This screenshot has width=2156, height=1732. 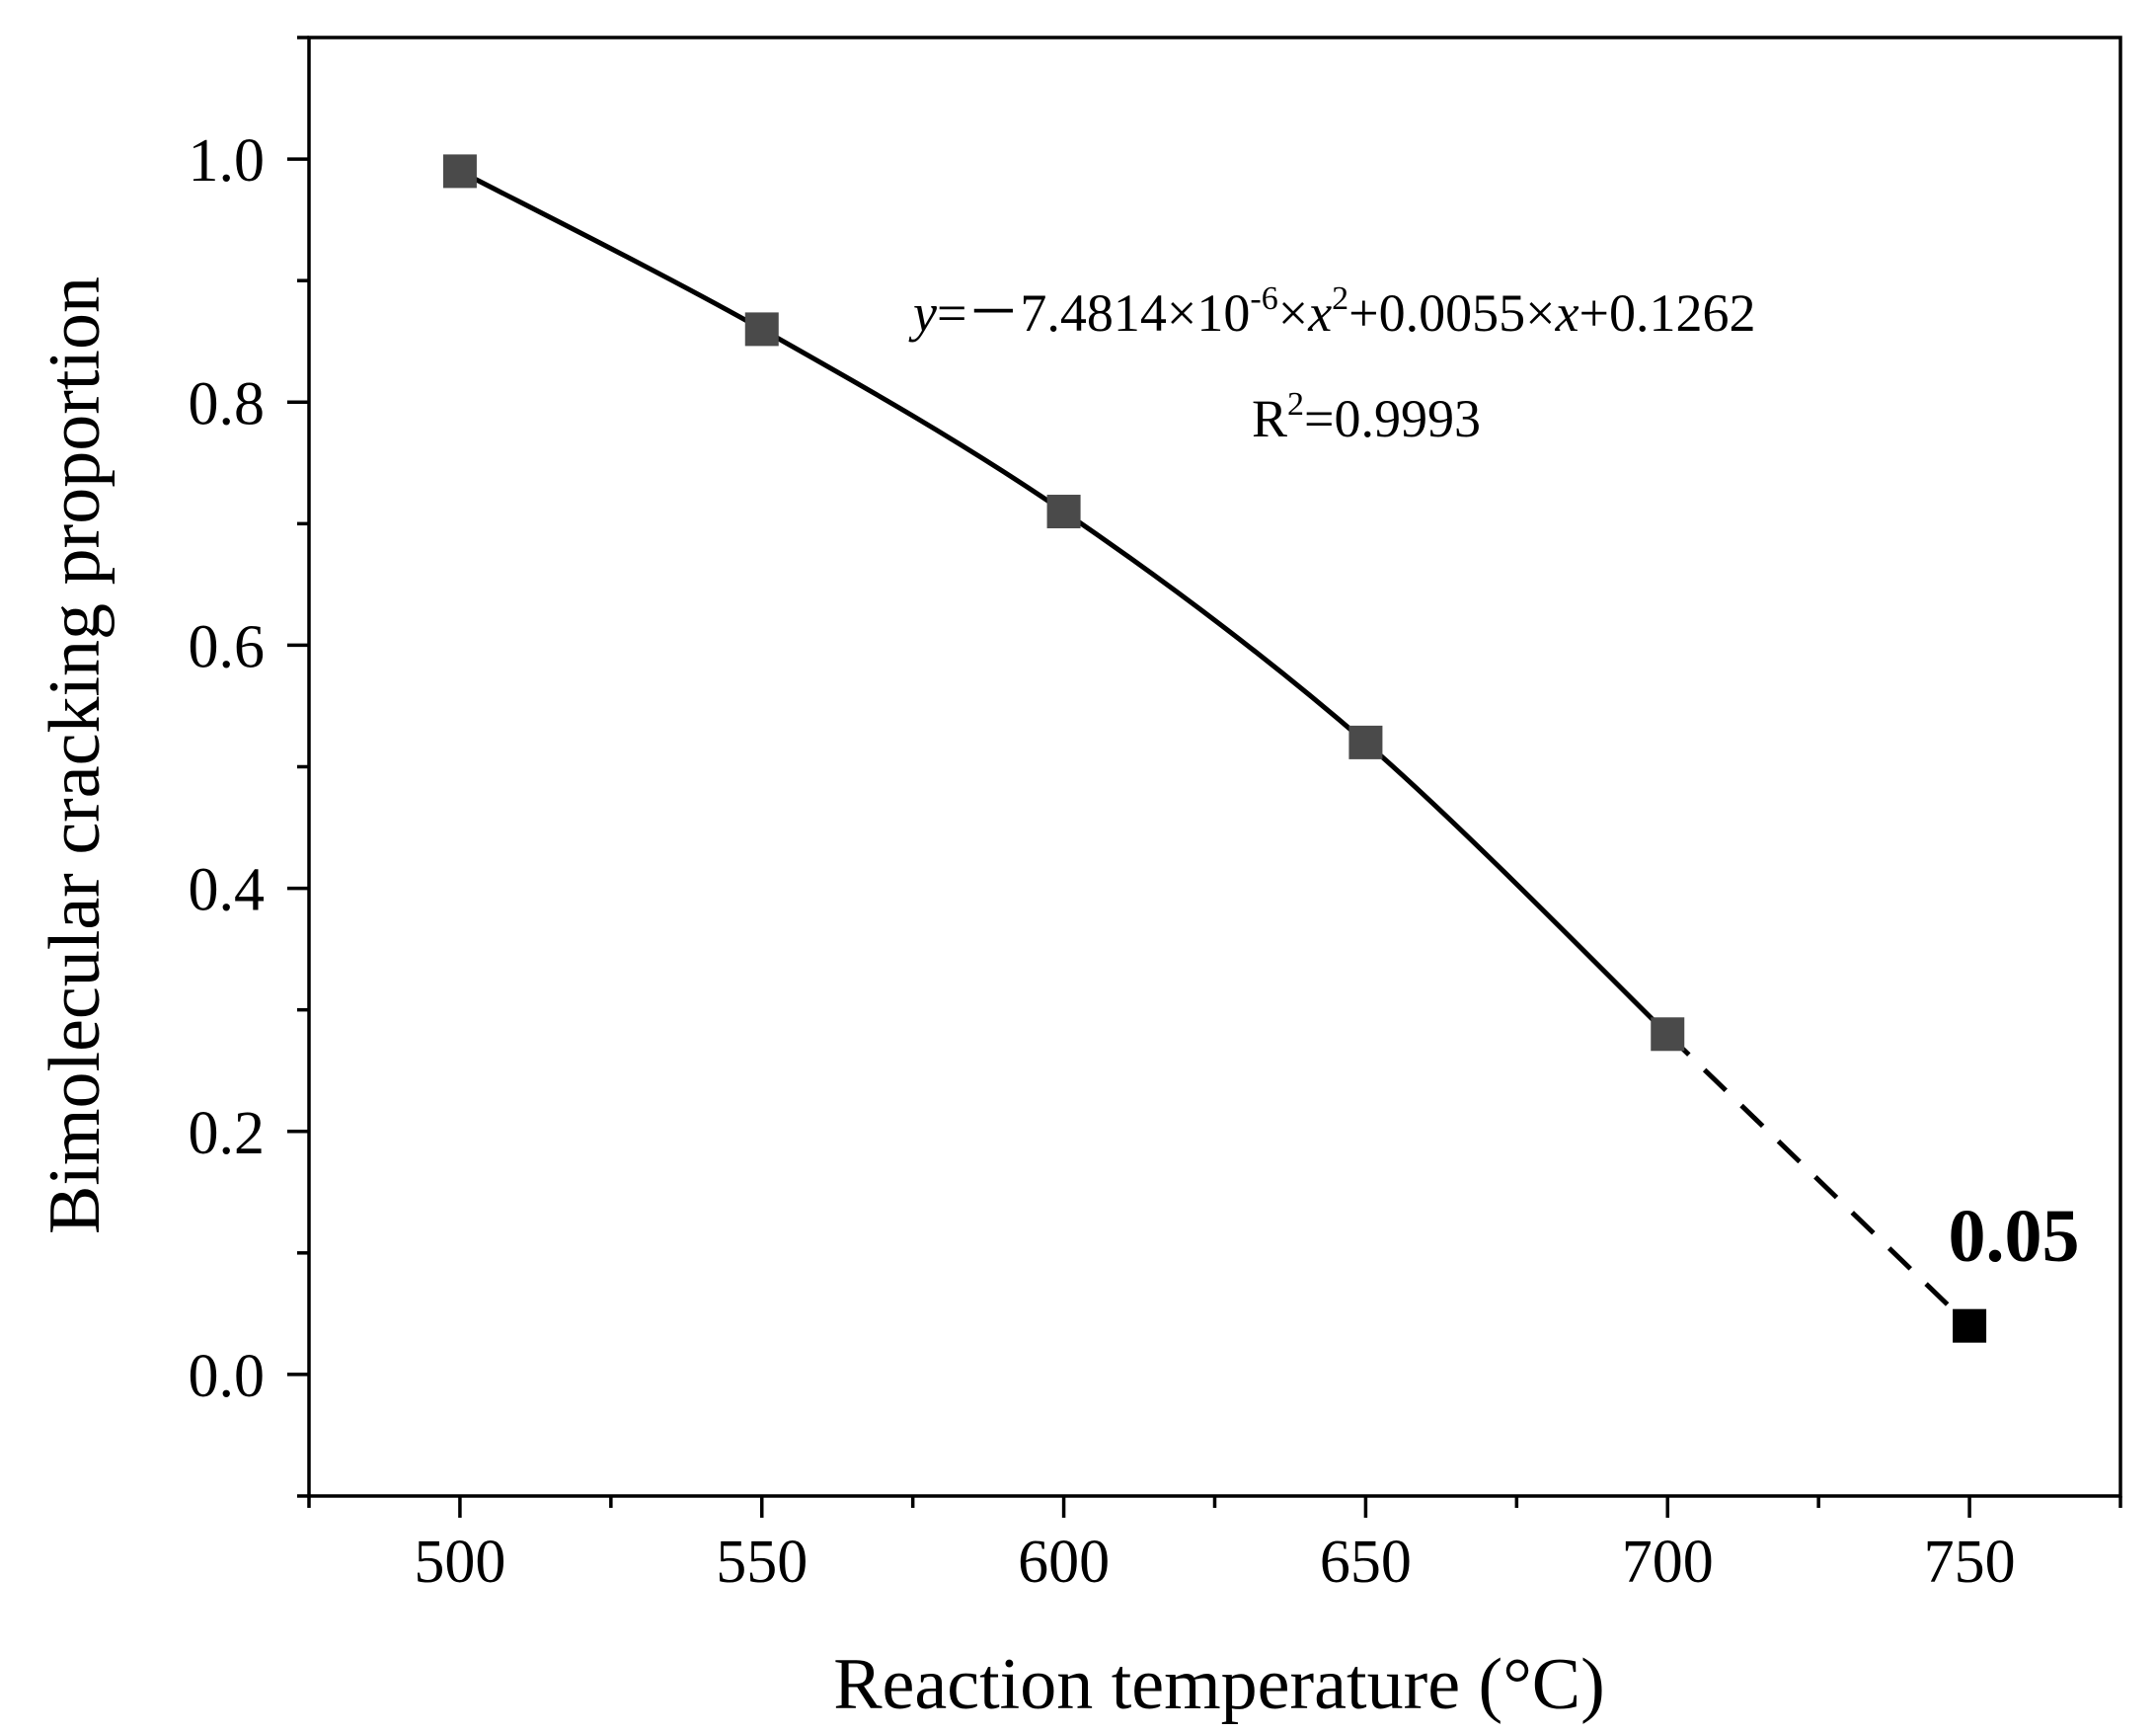 What do you see at coordinates (1667, 313) in the screenshot?
I see `eq-part3: +0.1262` at bounding box center [1667, 313].